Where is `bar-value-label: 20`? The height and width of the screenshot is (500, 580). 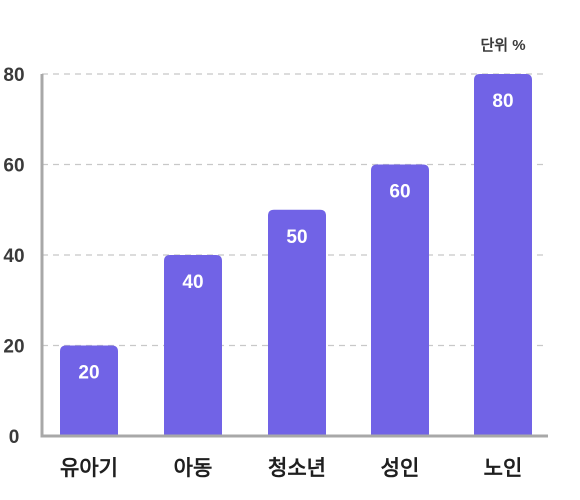
bar-value-label: 20 is located at coordinates (88, 373).